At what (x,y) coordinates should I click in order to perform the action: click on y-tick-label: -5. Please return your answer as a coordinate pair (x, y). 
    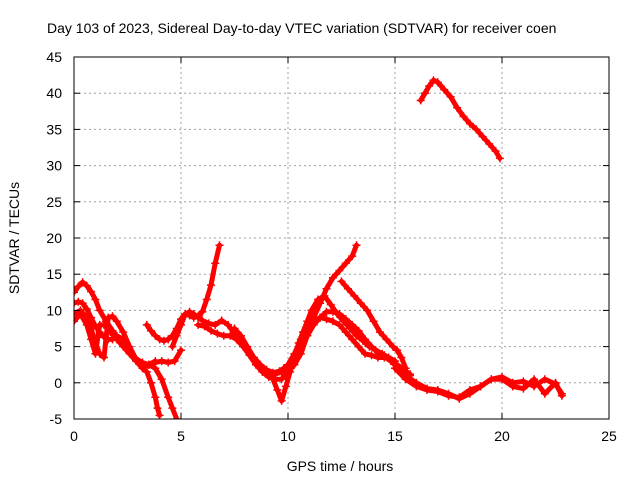
    Looking at the image, I should click on (56, 419).